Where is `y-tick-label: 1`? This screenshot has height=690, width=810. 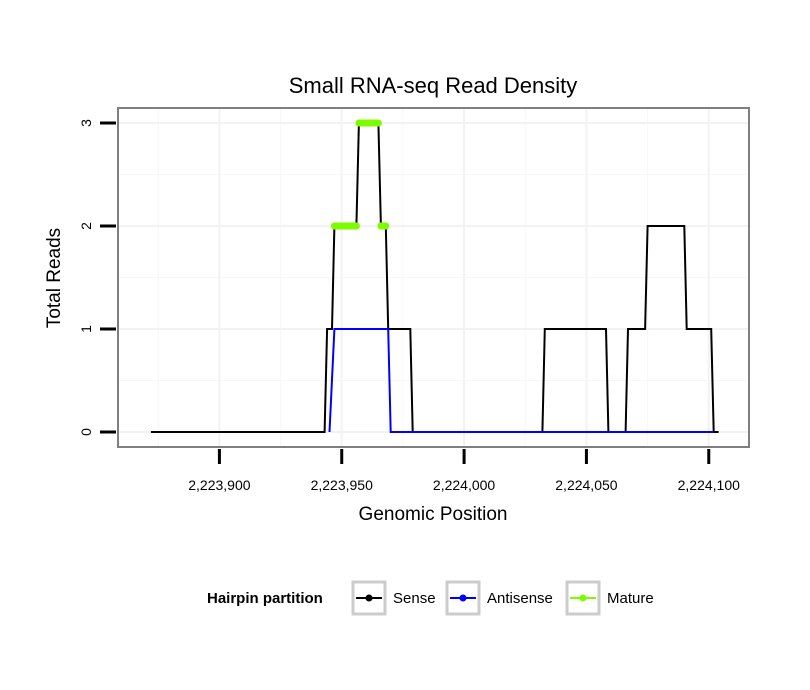
y-tick-label: 1 is located at coordinates (86, 329).